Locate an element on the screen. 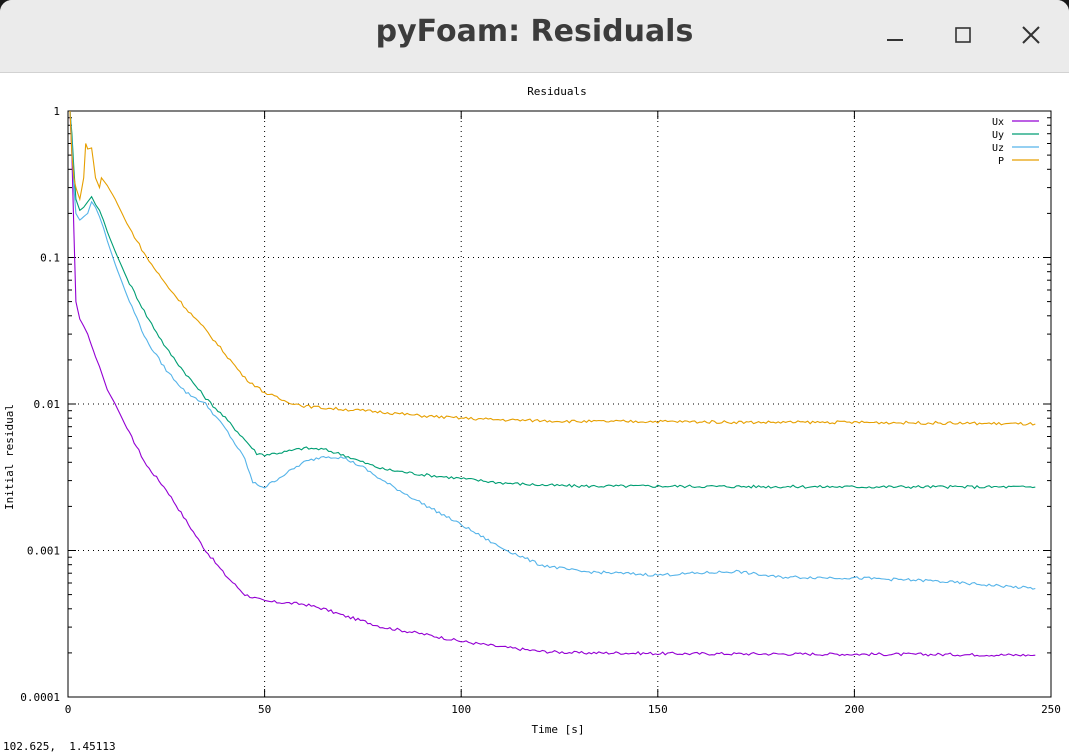 This screenshot has height=754, width=1069. x-tick-label: 100 is located at coordinates (461, 709).